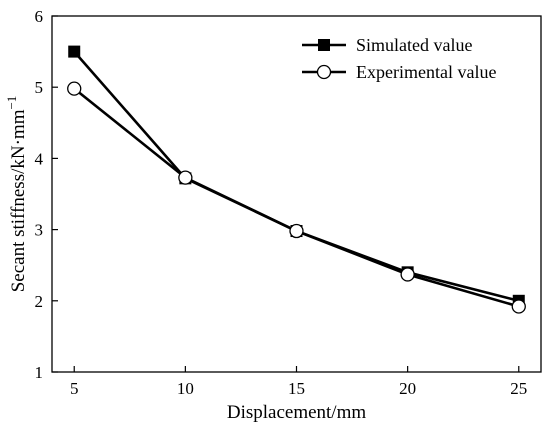  I want to click on x-tick-label: 10, so click(185, 388).